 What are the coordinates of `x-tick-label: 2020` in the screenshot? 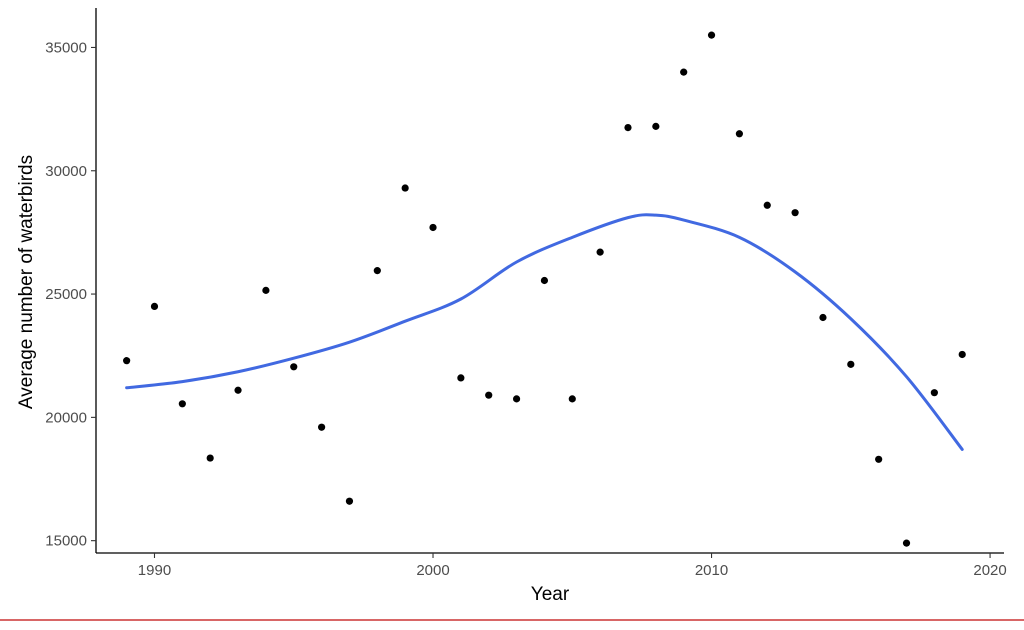 It's located at (989, 570).